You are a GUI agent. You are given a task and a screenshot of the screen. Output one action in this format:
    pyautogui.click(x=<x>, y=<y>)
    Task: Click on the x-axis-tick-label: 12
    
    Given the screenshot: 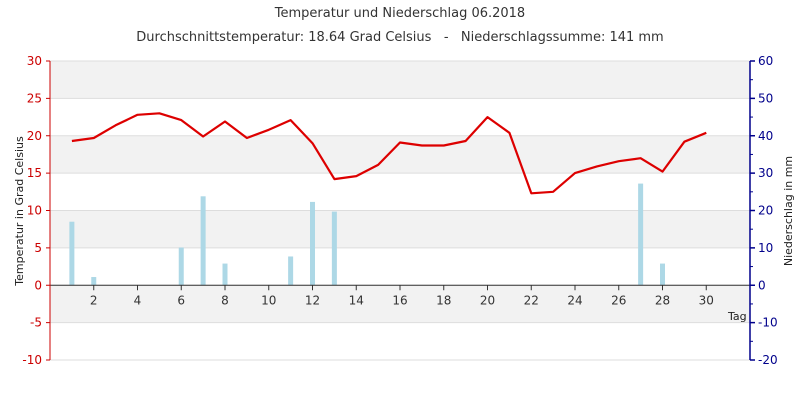 What is the action you would take?
    pyautogui.click(x=312, y=300)
    